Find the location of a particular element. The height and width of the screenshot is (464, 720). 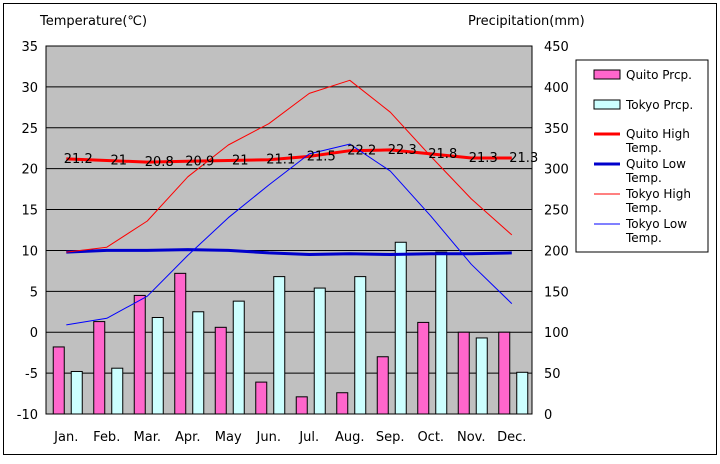

x-tick-label: Jul. is located at coordinates (308, 437).